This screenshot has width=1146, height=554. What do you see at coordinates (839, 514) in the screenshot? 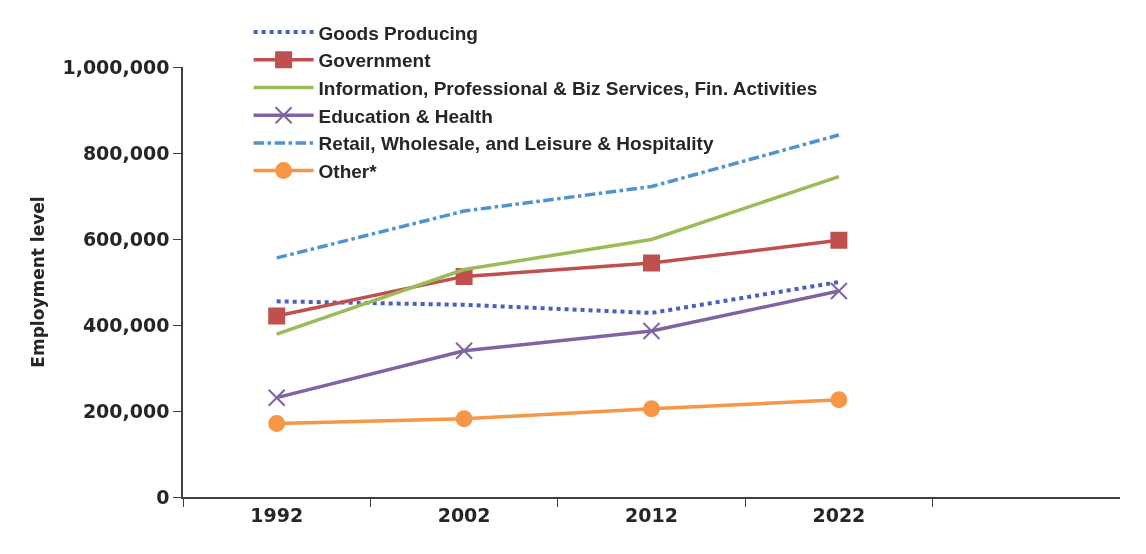
I see `x-tick-label: 2022` at bounding box center [839, 514].